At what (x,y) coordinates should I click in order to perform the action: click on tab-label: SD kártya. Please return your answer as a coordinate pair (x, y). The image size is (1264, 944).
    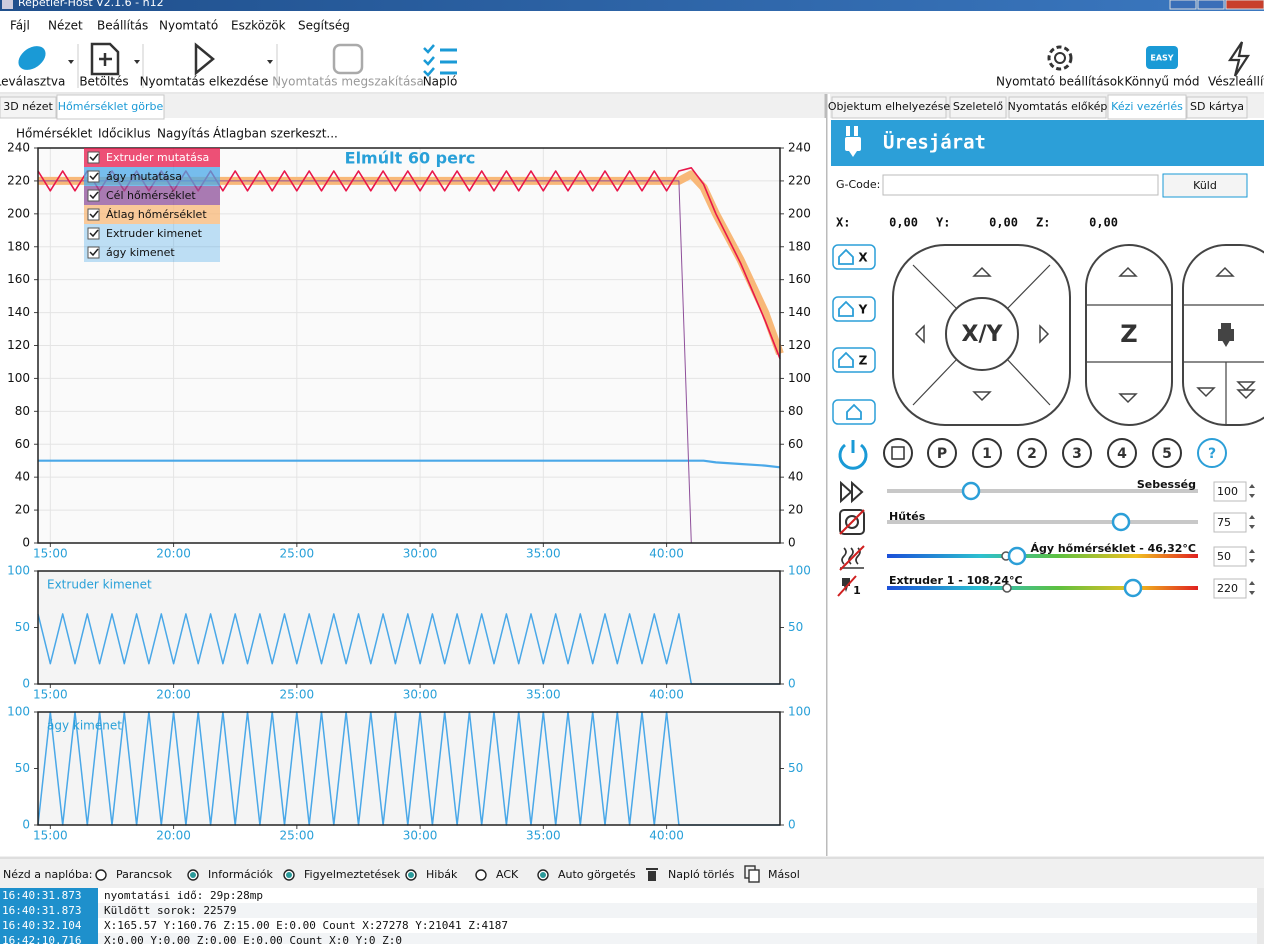
    Looking at the image, I should click on (1217, 106).